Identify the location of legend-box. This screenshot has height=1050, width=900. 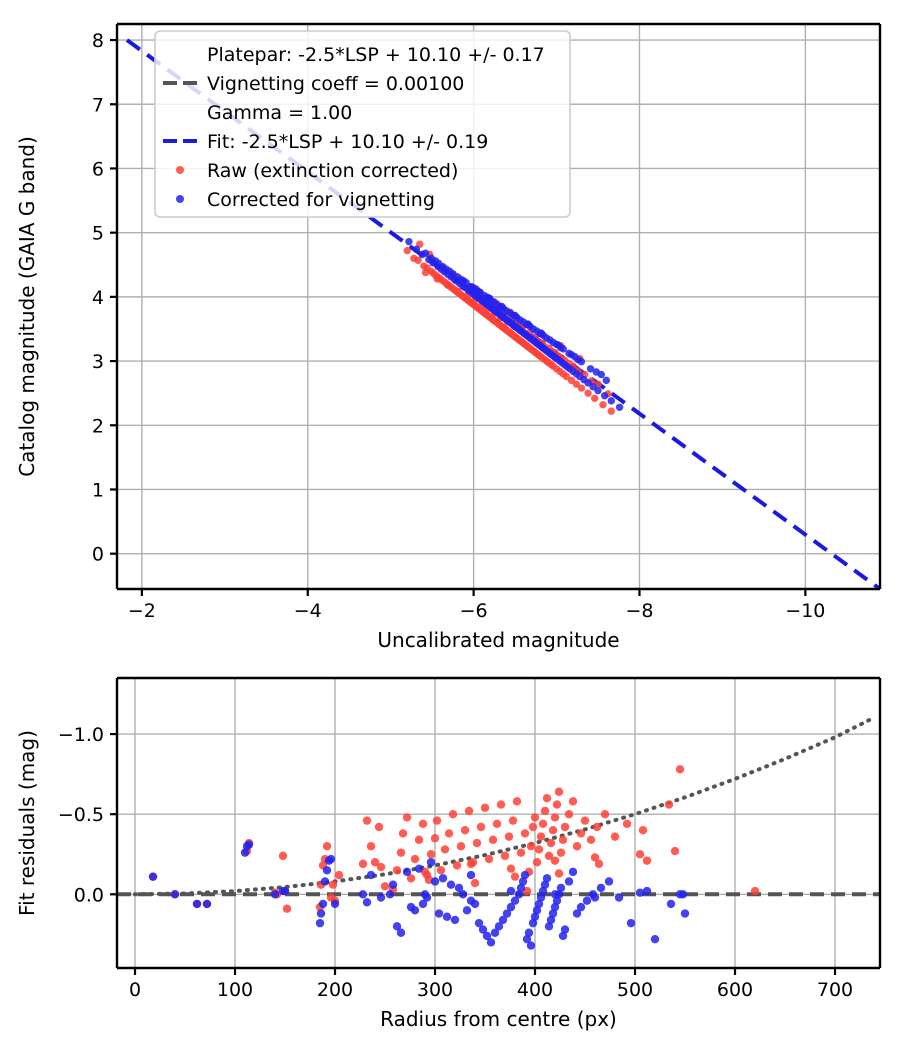
(362, 124).